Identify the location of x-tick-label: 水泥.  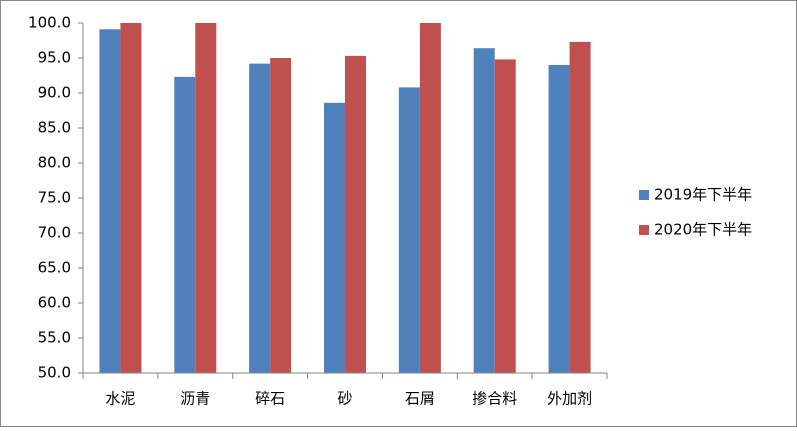
(120, 399).